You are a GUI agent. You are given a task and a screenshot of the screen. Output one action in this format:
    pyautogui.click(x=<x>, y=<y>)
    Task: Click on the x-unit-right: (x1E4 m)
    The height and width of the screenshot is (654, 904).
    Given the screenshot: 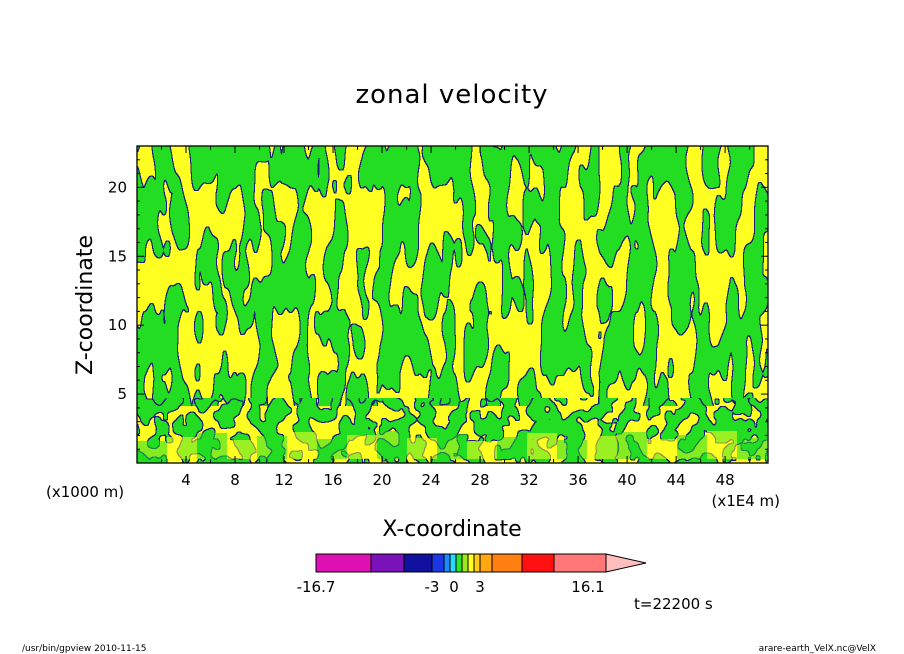 What is the action you would take?
    pyautogui.click(x=745, y=501)
    